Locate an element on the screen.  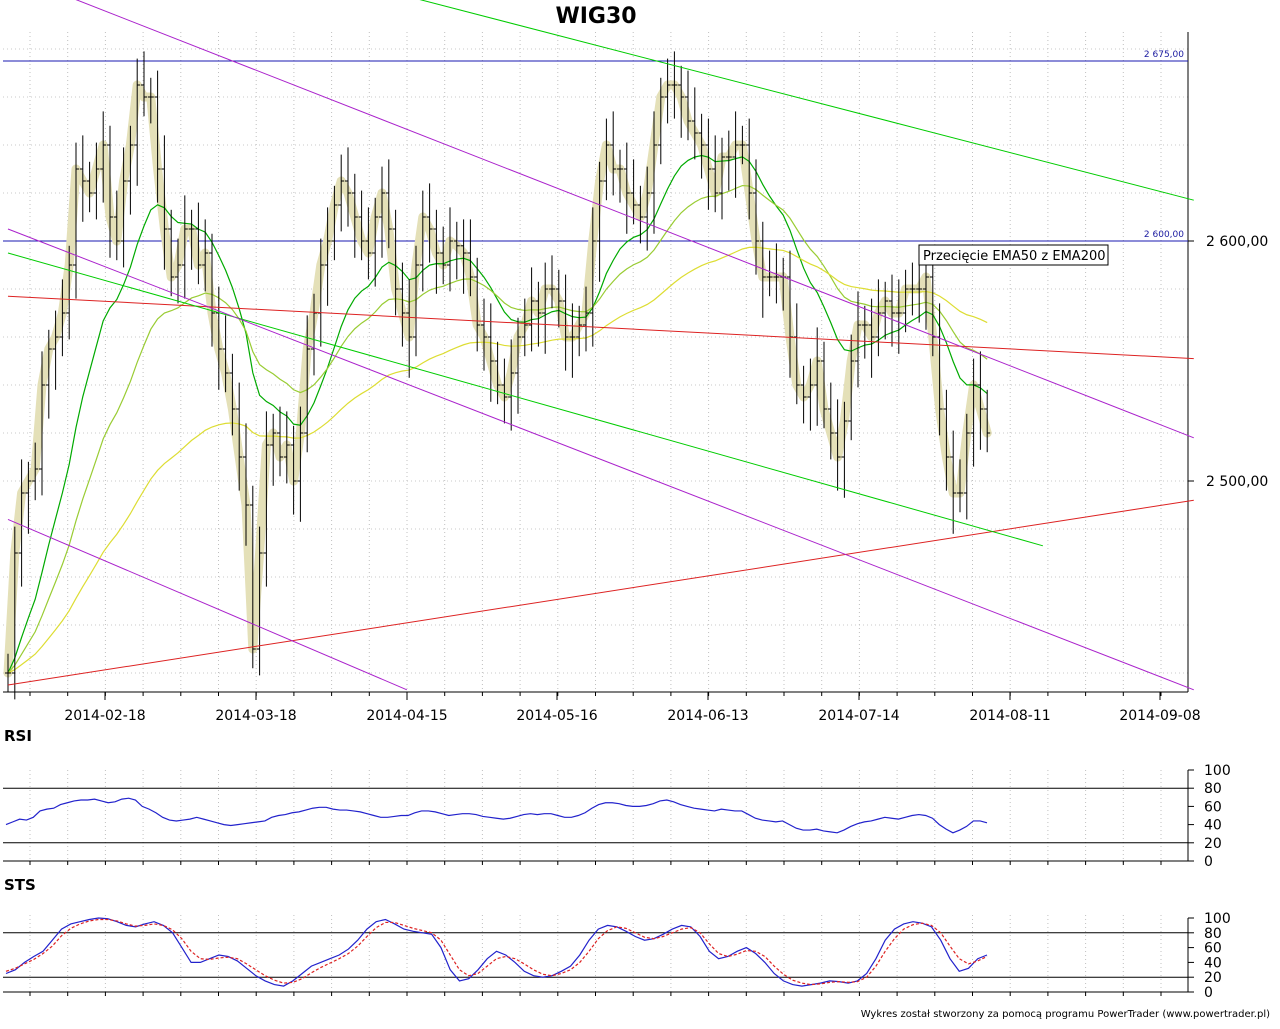
x-tick-label: 2014-02-18 is located at coordinates (104, 716).